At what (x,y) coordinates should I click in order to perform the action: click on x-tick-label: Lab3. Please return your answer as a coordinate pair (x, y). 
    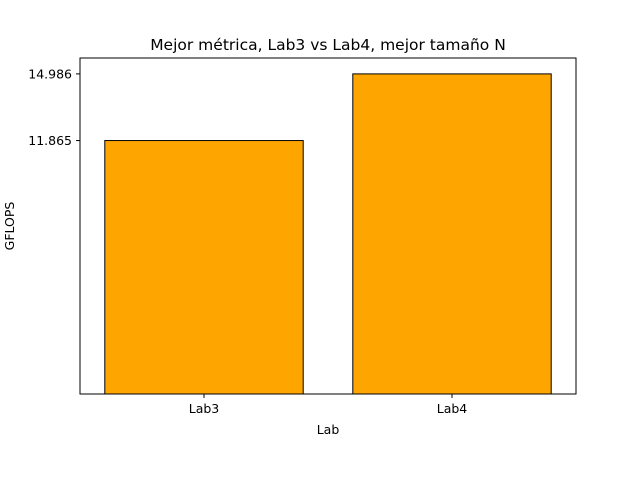
    Looking at the image, I should click on (204, 408).